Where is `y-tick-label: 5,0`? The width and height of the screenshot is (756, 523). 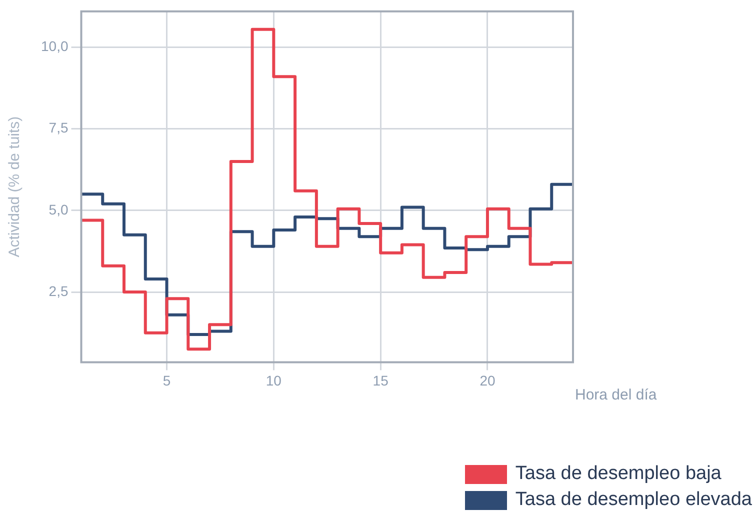
y-tick-label: 5,0 is located at coordinates (58, 209).